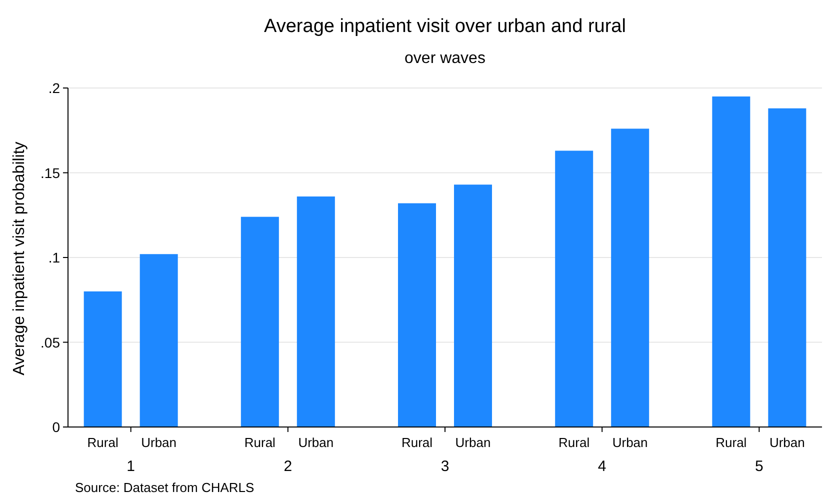  What do you see at coordinates (50, 342) in the screenshot?
I see `y-tick-label: .05` at bounding box center [50, 342].